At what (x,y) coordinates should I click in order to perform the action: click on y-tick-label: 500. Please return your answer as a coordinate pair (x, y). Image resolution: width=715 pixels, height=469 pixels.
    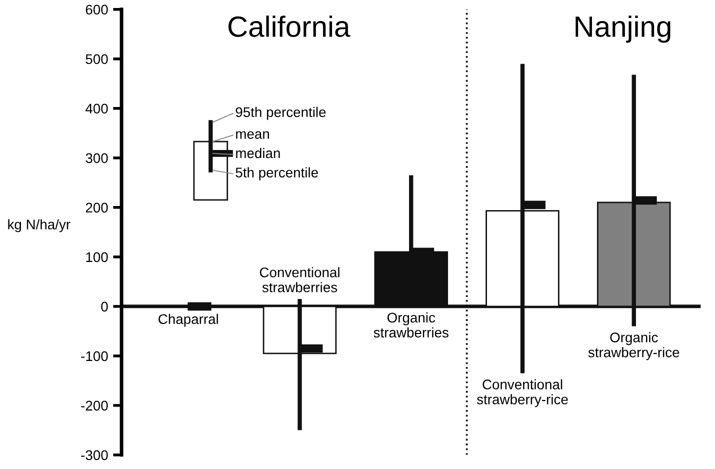
    Looking at the image, I should click on (97, 59).